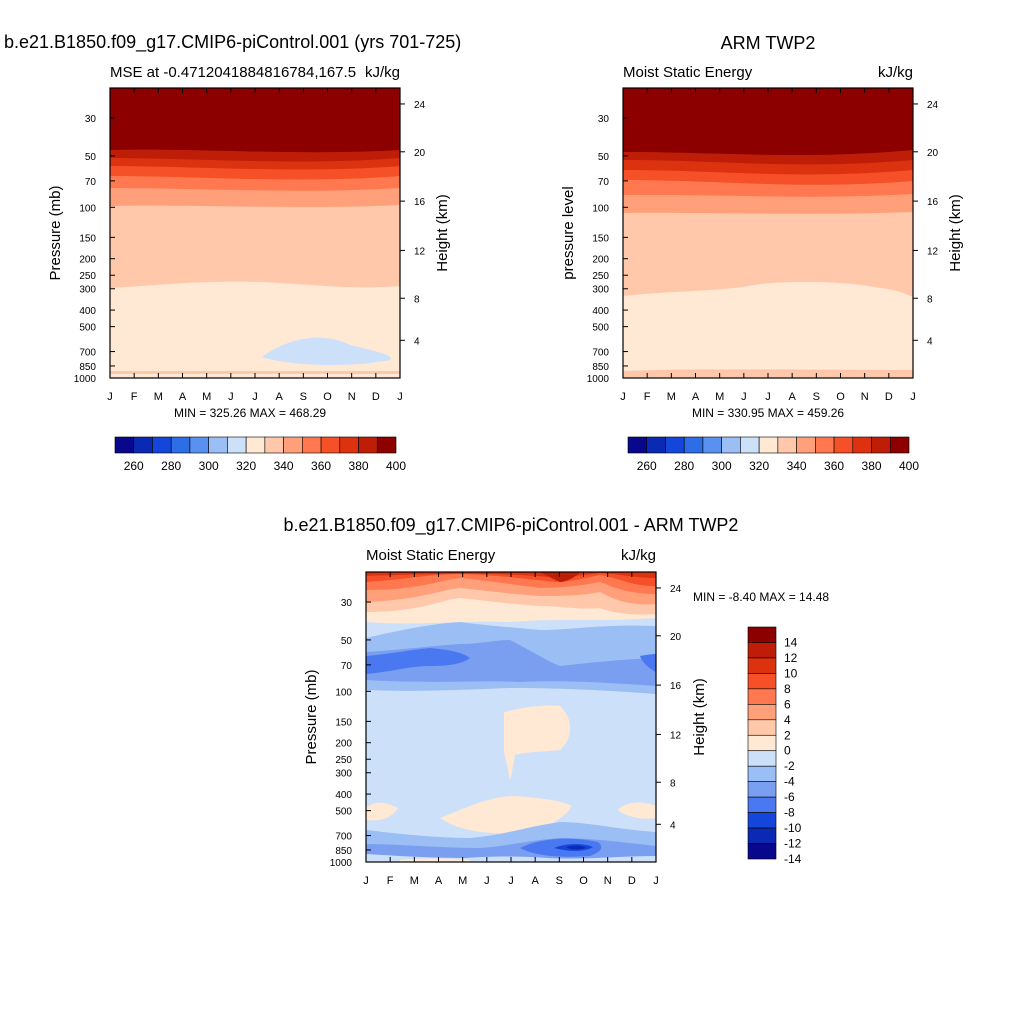 The height and width of the screenshot is (1024, 1024). Describe the element at coordinates (390, 881) in the screenshot. I see `x-tick-label: F` at that location.